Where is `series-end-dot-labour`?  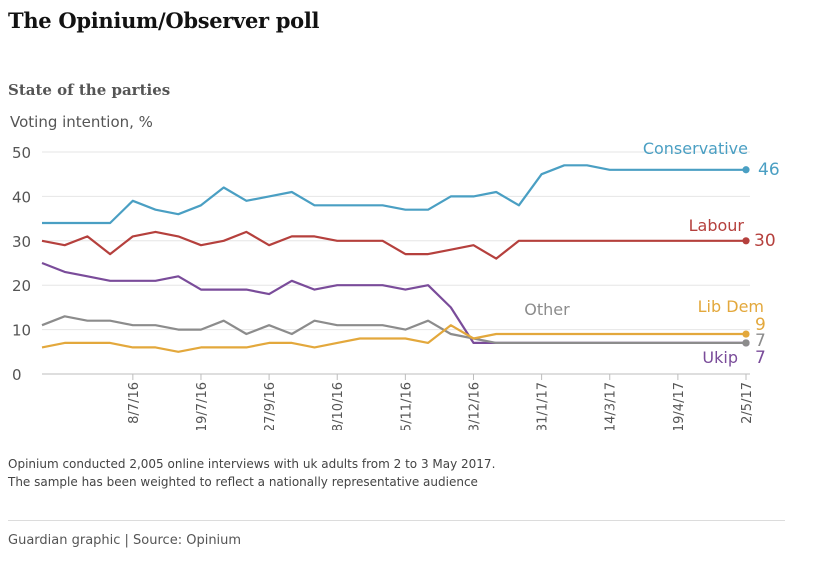
series-end-dot-labour is located at coordinates (746, 241).